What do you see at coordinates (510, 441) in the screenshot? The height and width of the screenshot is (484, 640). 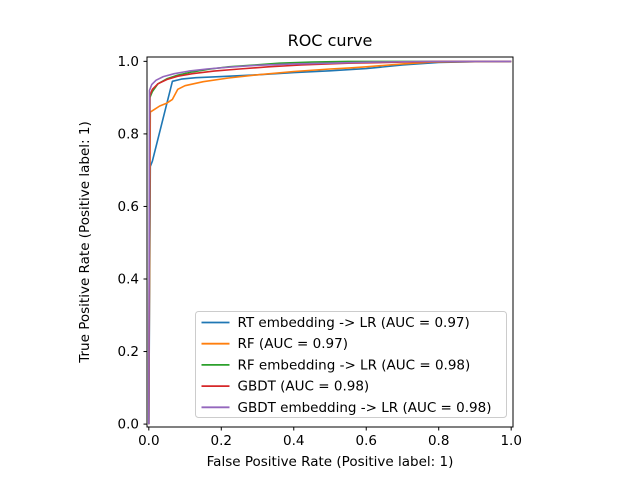 I see `x-tick-label: 1.0` at bounding box center [510, 441].